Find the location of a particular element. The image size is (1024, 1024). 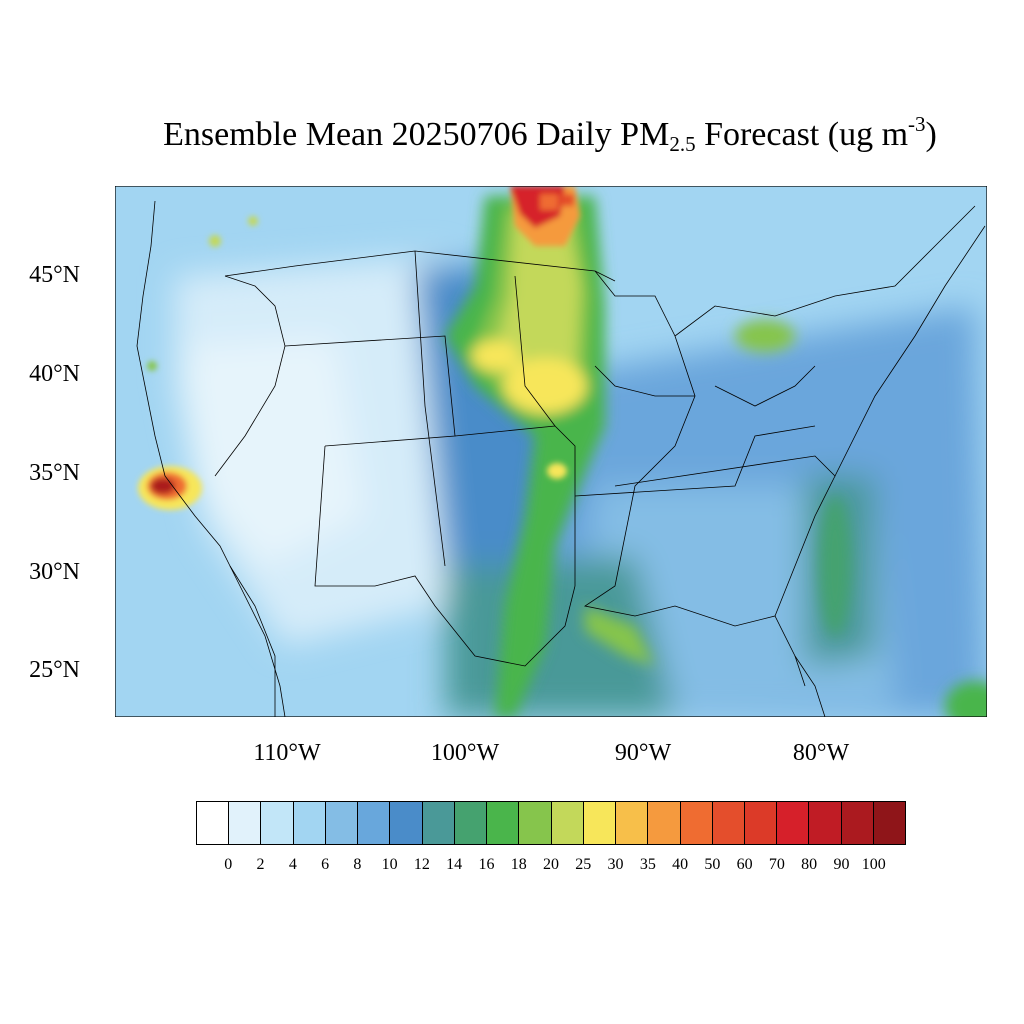

colorbar-label: 6 is located at coordinates (325, 864).